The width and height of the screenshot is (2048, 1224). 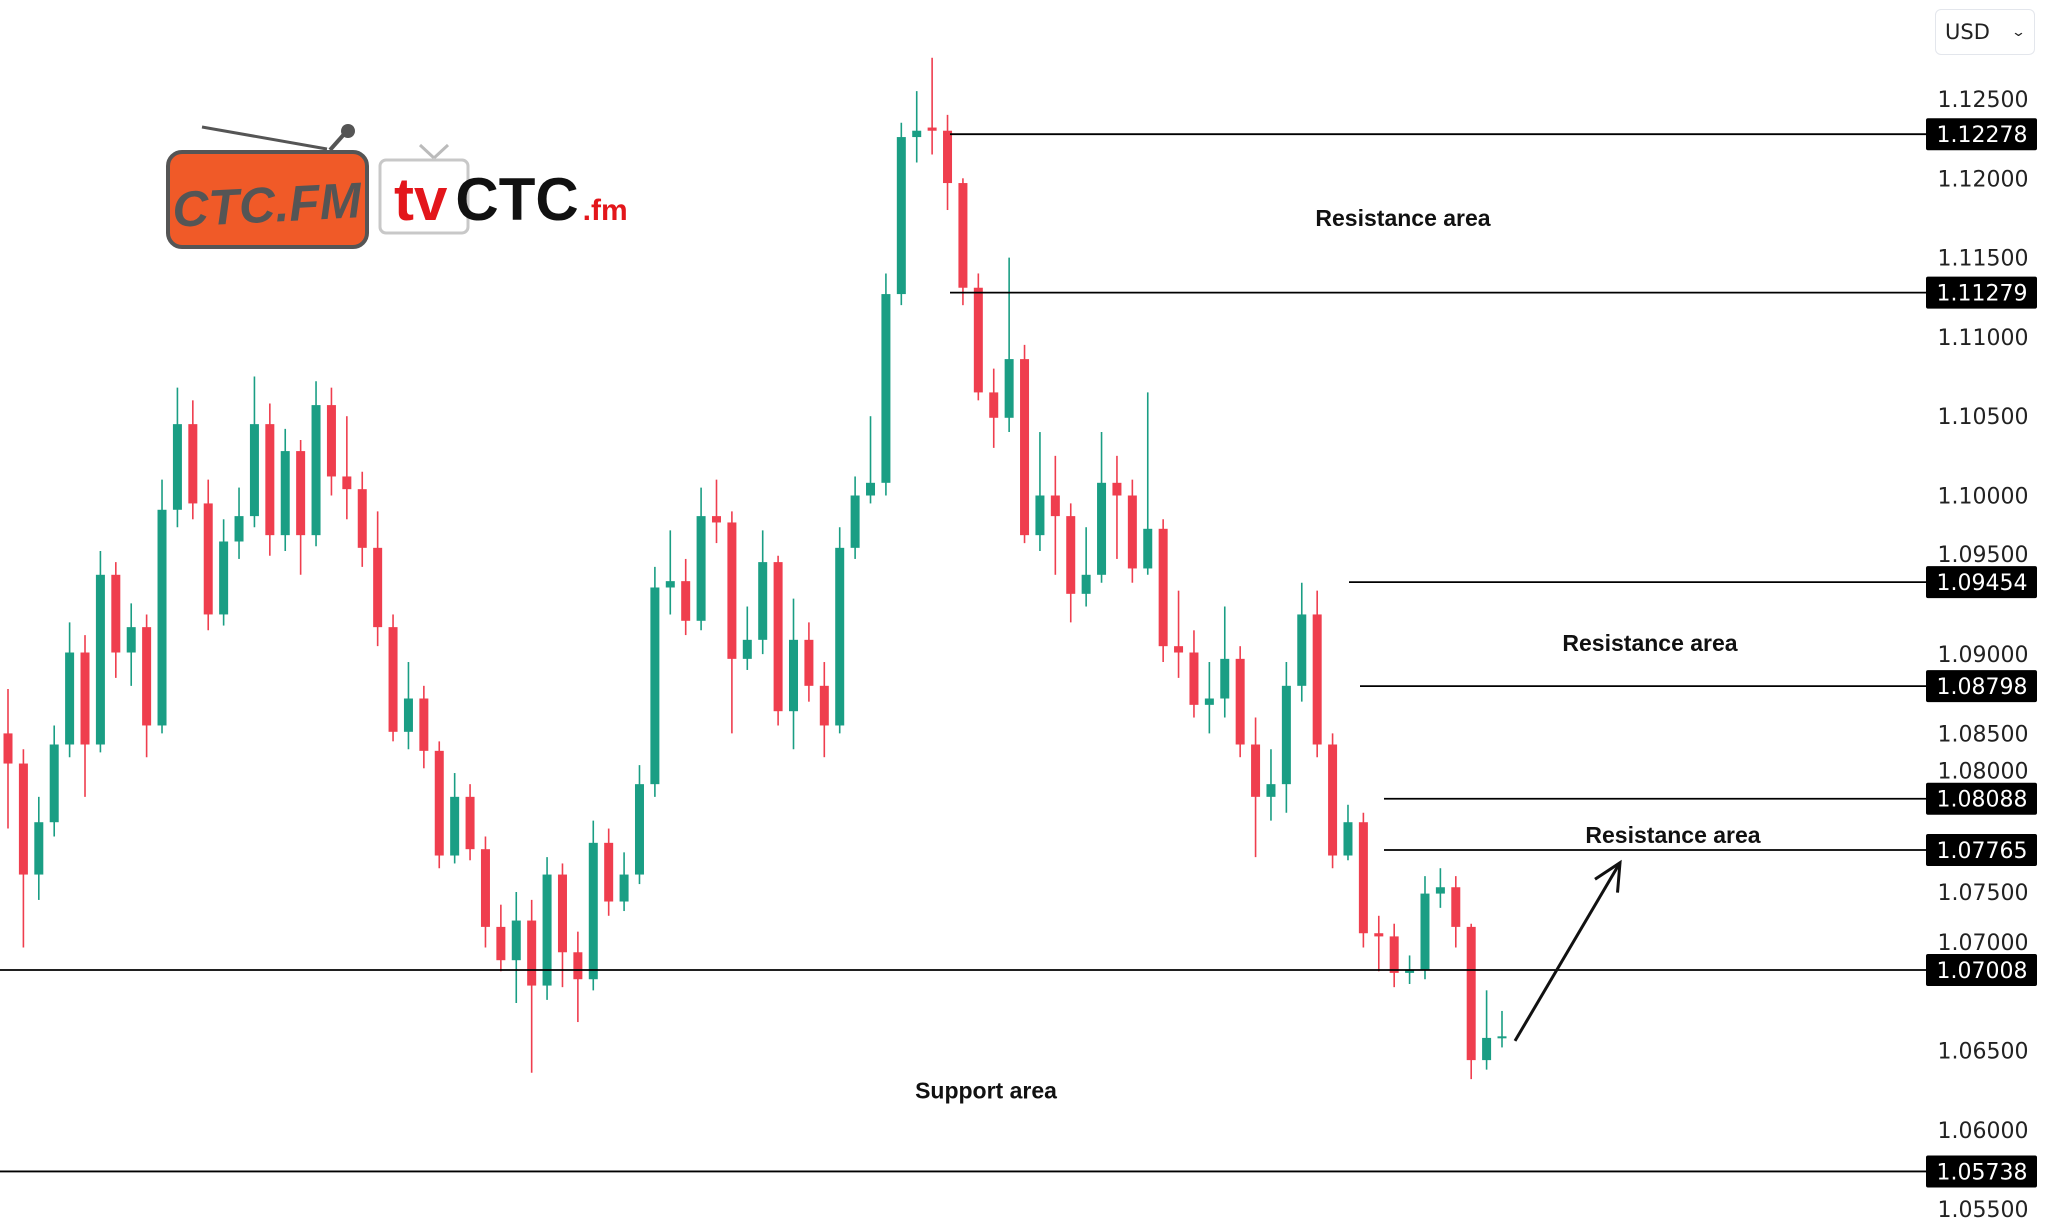 I want to click on currency-select: USD ⌄, so click(x=1985, y=32).